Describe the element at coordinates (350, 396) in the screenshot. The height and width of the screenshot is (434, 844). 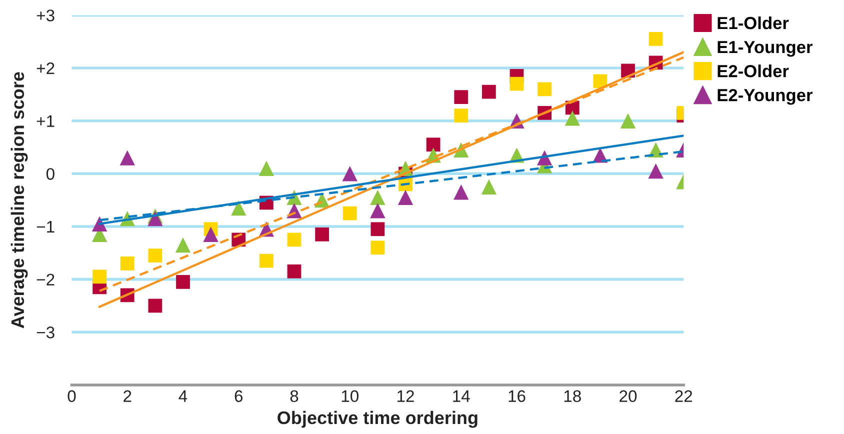
I see `x-tick-label: 10` at that location.